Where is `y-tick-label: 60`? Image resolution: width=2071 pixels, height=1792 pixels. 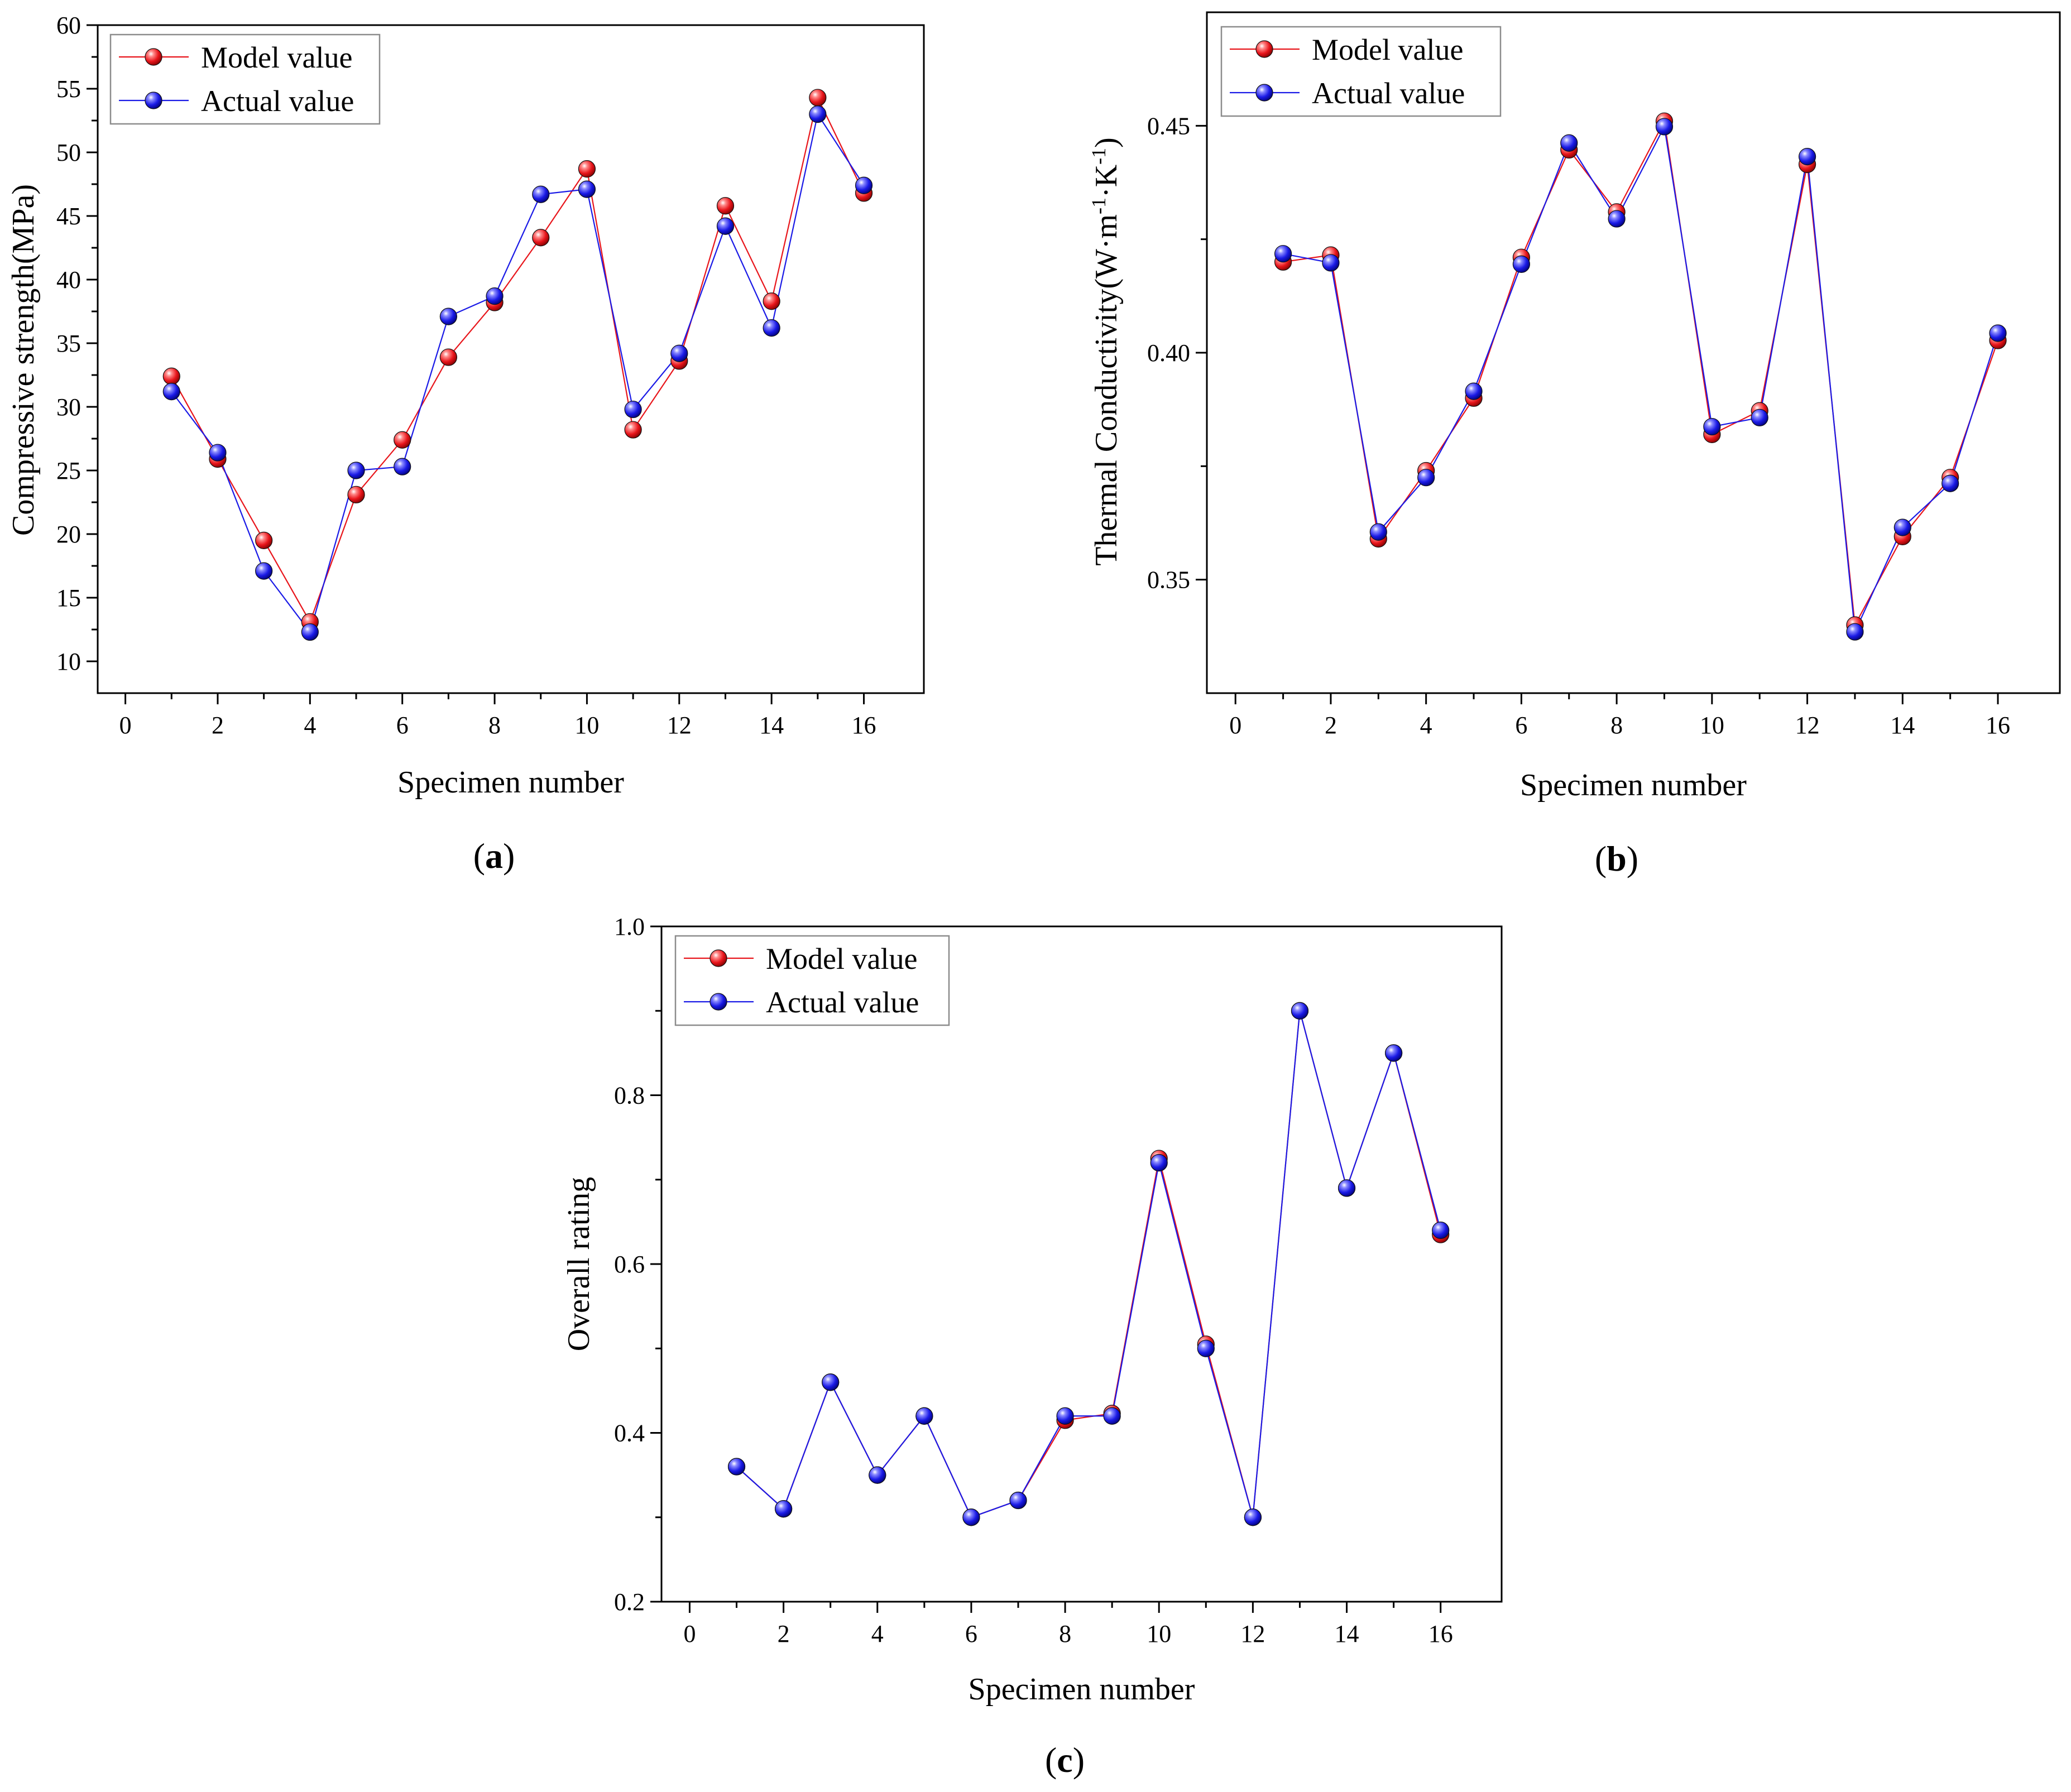 y-tick-label: 60 is located at coordinates (68, 25).